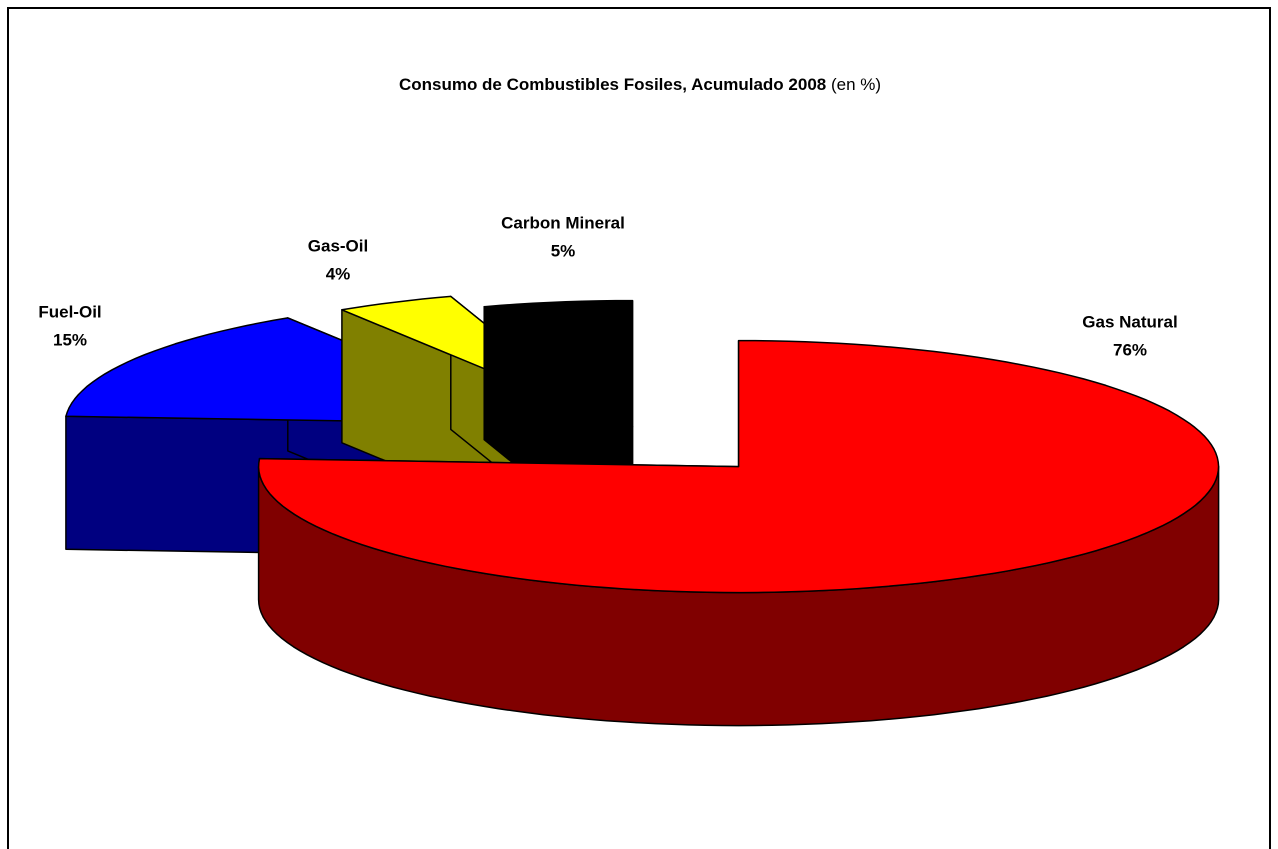  What do you see at coordinates (1130, 349) in the screenshot?
I see `slice-value-label: 76%` at bounding box center [1130, 349].